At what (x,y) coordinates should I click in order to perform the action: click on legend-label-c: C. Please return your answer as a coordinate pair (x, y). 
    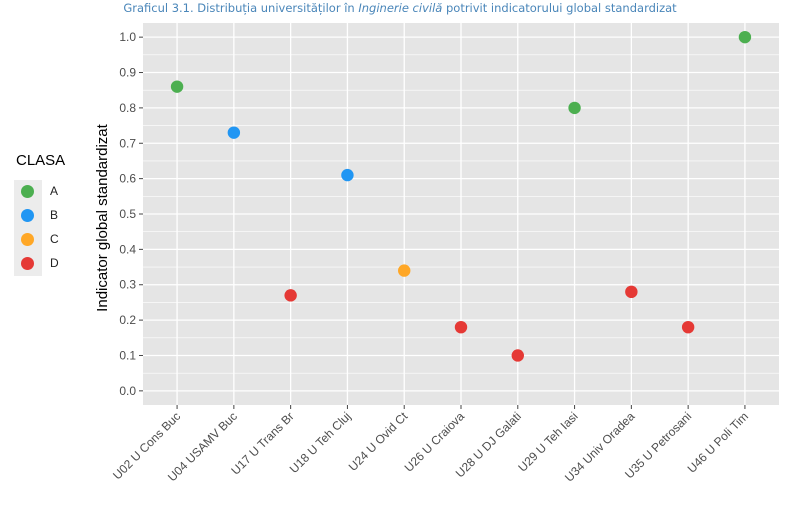
    Looking at the image, I should click on (54, 239).